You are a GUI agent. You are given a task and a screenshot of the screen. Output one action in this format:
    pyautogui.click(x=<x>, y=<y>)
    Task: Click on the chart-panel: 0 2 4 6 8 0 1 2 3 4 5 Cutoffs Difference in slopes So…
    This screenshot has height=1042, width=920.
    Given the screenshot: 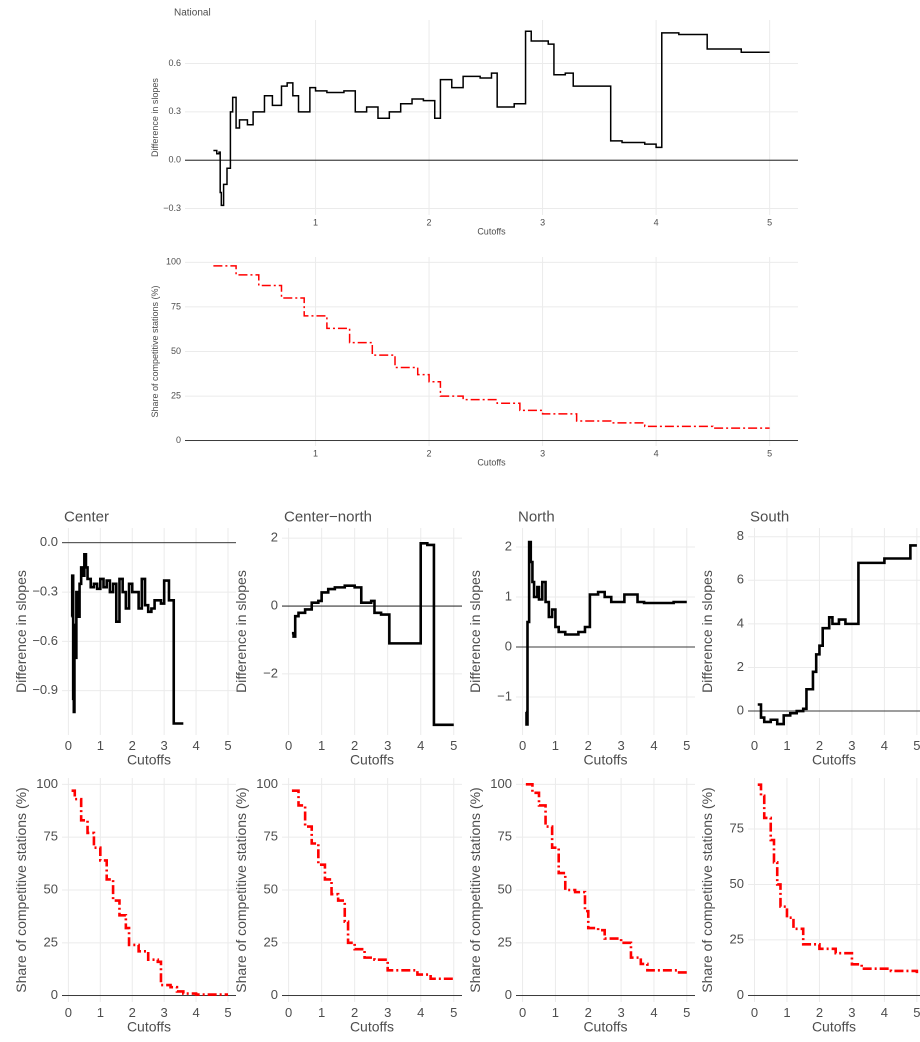 What is the action you would take?
    pyautogui.click(x=809, y=637)
    